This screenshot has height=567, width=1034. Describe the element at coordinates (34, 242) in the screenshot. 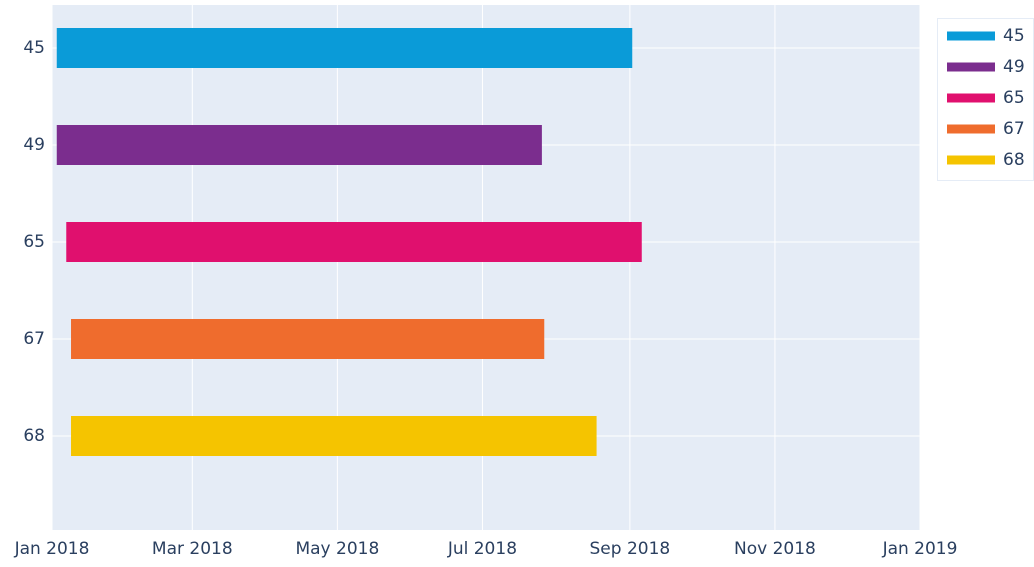

I see `y-tick-label: 65` at that location.